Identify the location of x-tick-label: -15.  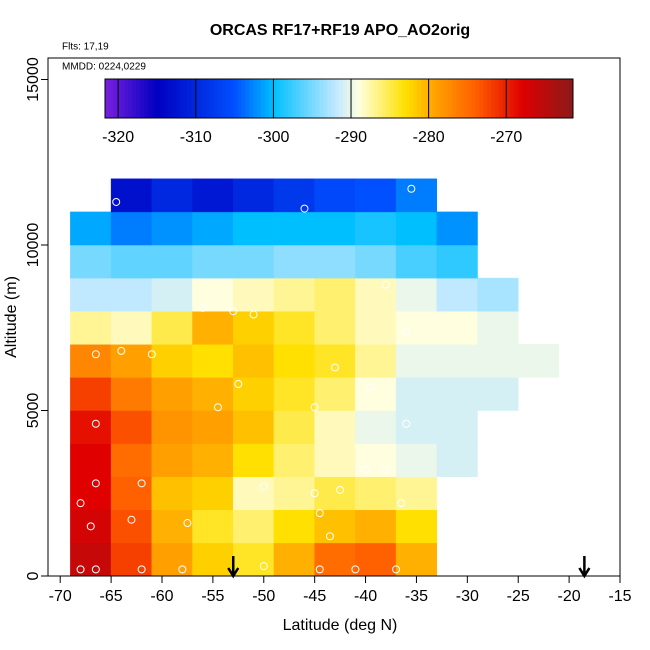
(619, 596).